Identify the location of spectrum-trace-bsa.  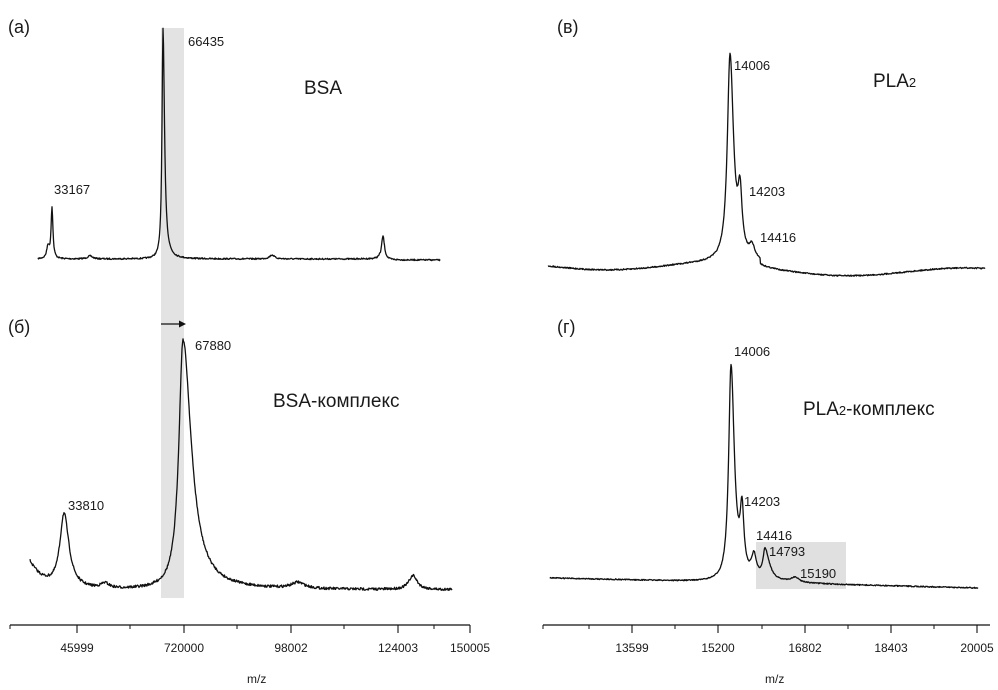
(239, 144).